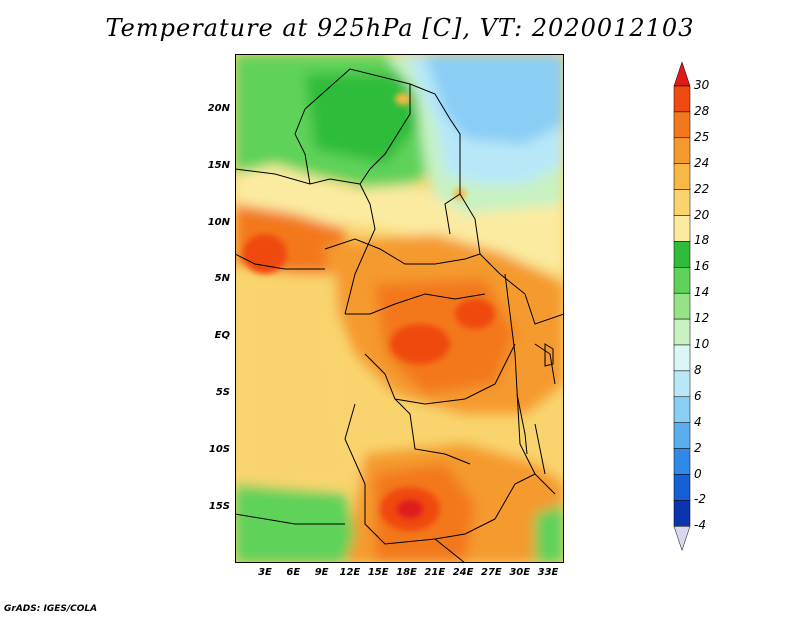 This screenshot has height=618, width=800. Describe the element at coordinates (702, 240) in the screenshot. I see `colorbar-label: 18` at that location.